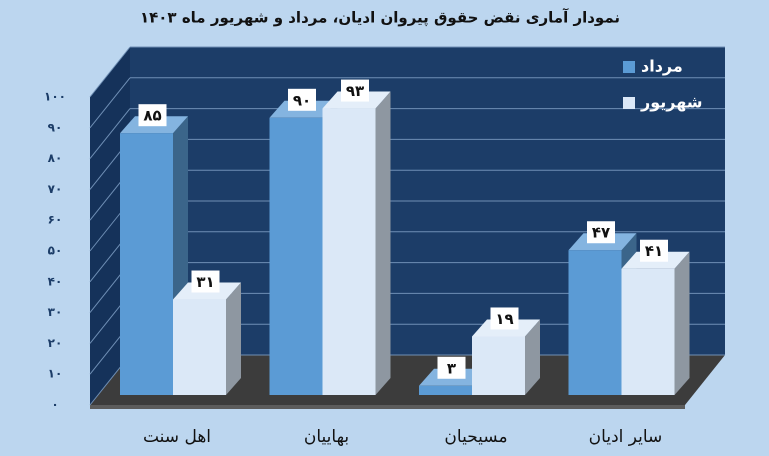  Describe the element at coordinates (55, 127) in the screenshot. I see `y-tick-label: ۹۰` at that location.